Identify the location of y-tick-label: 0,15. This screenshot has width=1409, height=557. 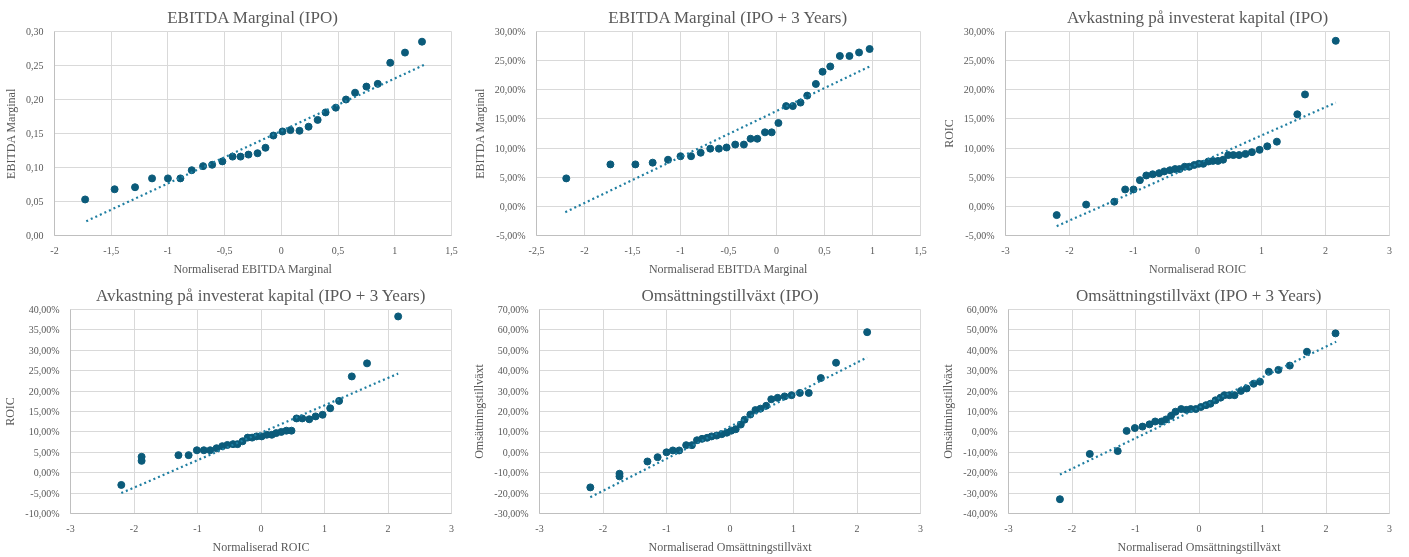
(35, 133).